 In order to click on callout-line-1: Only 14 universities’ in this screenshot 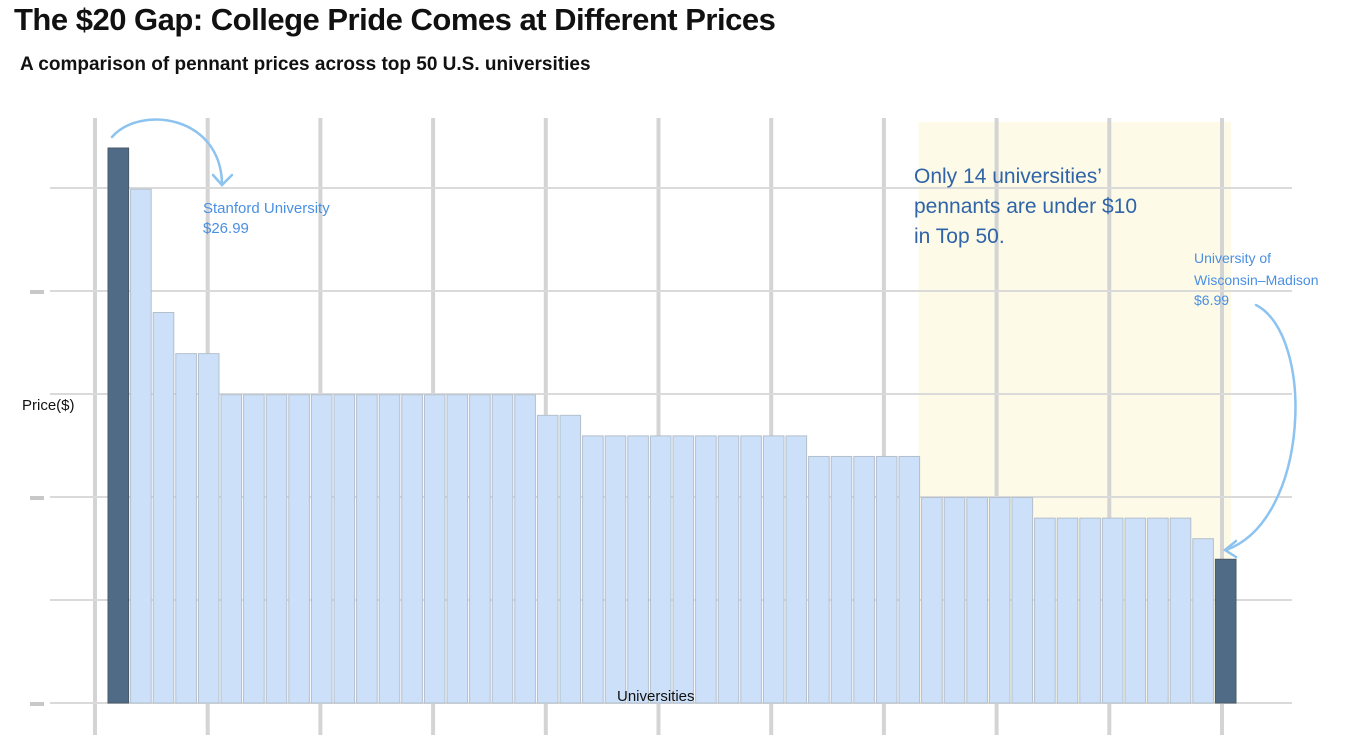, I will do `click(1008, 176)`.